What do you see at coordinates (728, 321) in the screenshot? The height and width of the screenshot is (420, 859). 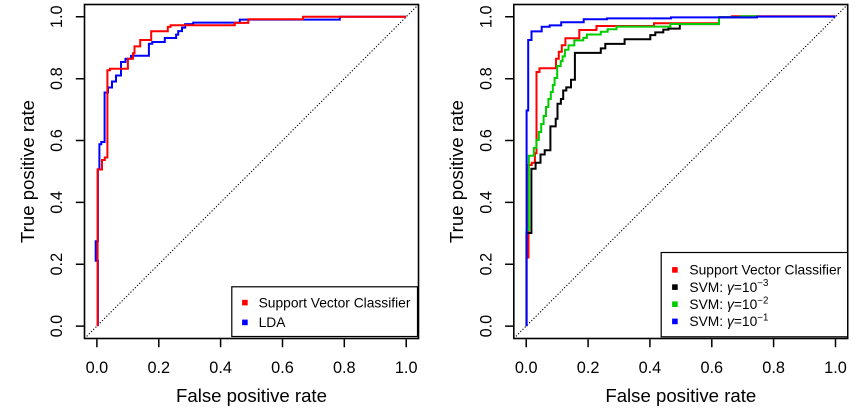 I see `svg-text: SVM: γ=10−1` at bounding box center [728, 321].